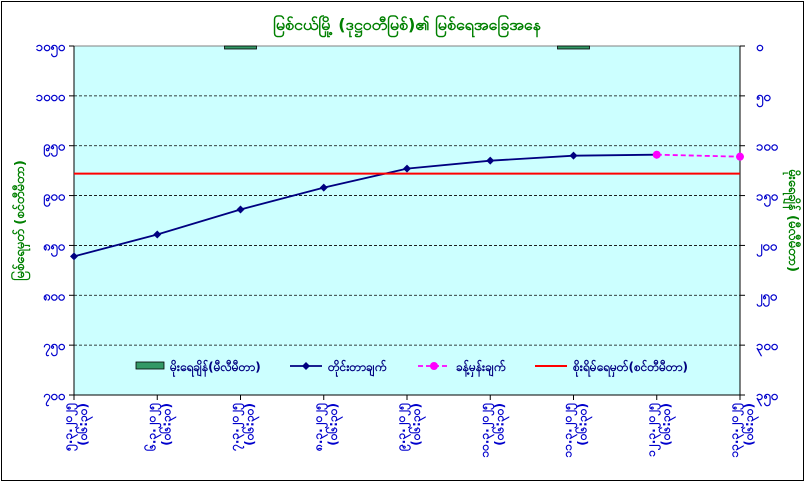  What do you see at coordinates (630, 368) in the screenshot?
I see `legend-label: စိုးရိမ်ရေမှတ်(စင်တီမီတာ)` at bounding box center [630, 368].